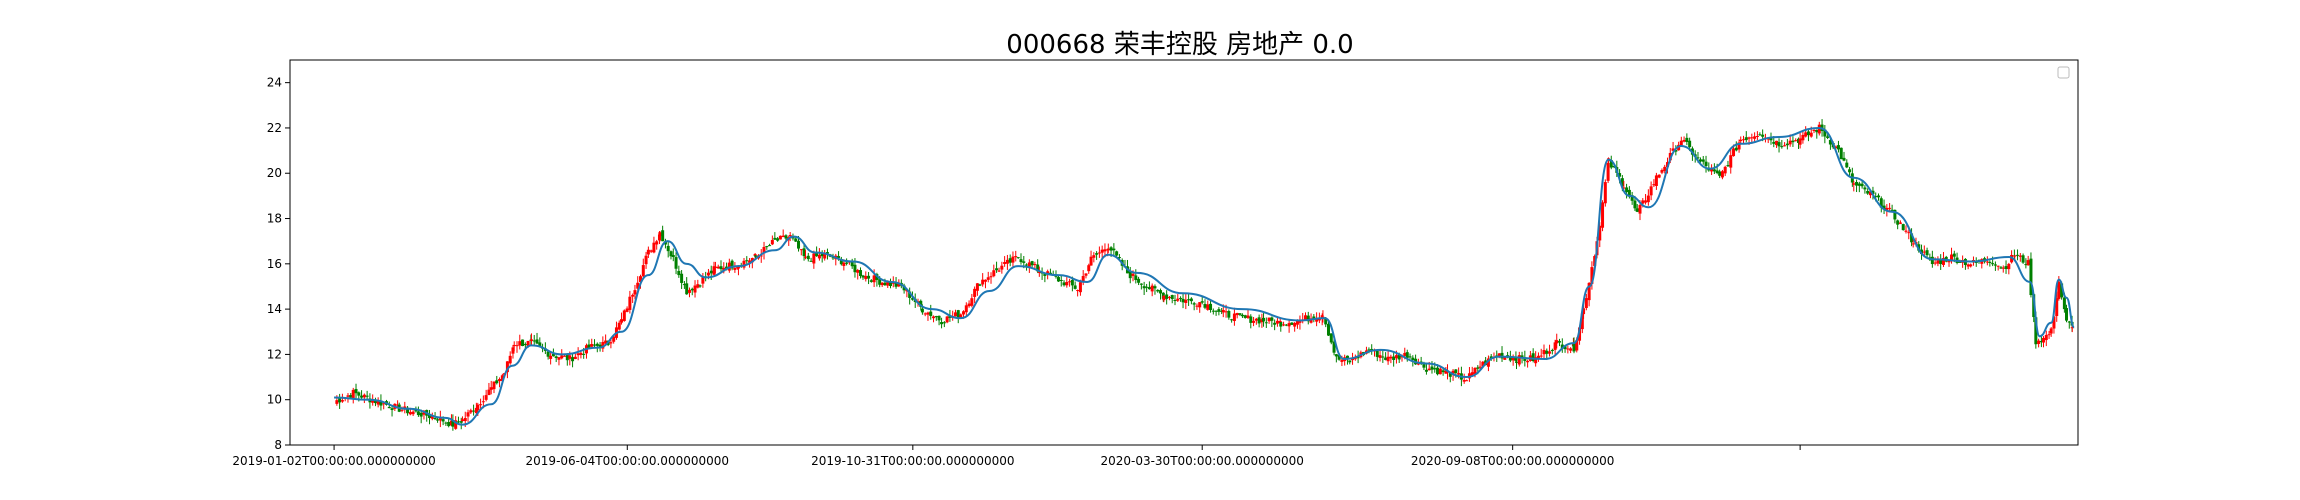  What do you see at coordinates (274, 83) in the screenshot?
I see `y-tick-label: 24` at bounding box center [274, 83].